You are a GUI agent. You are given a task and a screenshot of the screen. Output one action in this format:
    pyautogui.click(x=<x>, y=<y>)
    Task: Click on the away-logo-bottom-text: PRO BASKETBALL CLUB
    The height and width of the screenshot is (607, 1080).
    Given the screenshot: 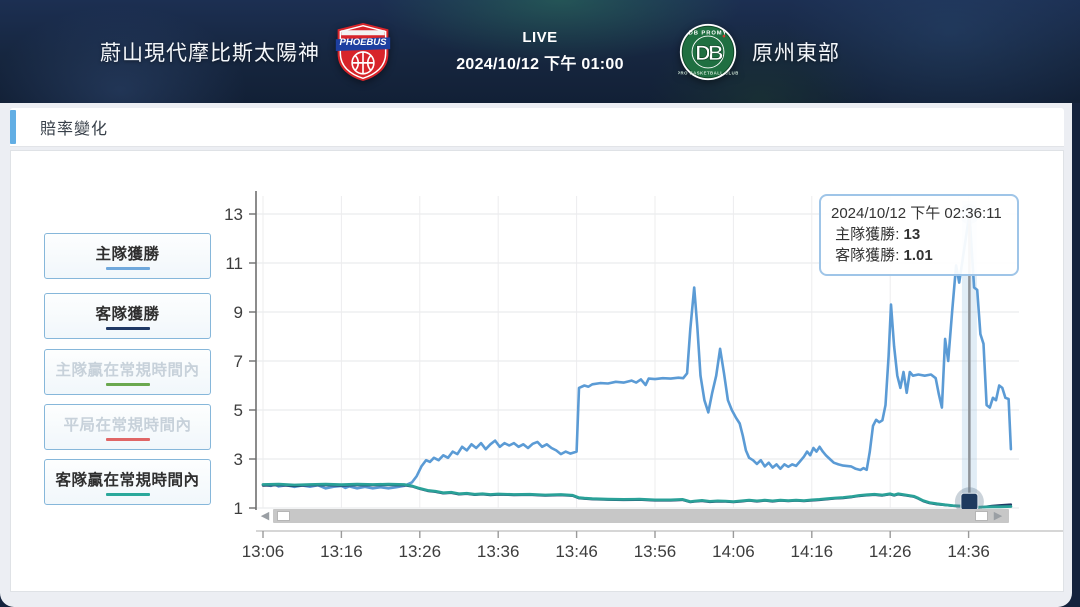 What is the action you would take?
    pyautogui.click(x=708, y=72)
    